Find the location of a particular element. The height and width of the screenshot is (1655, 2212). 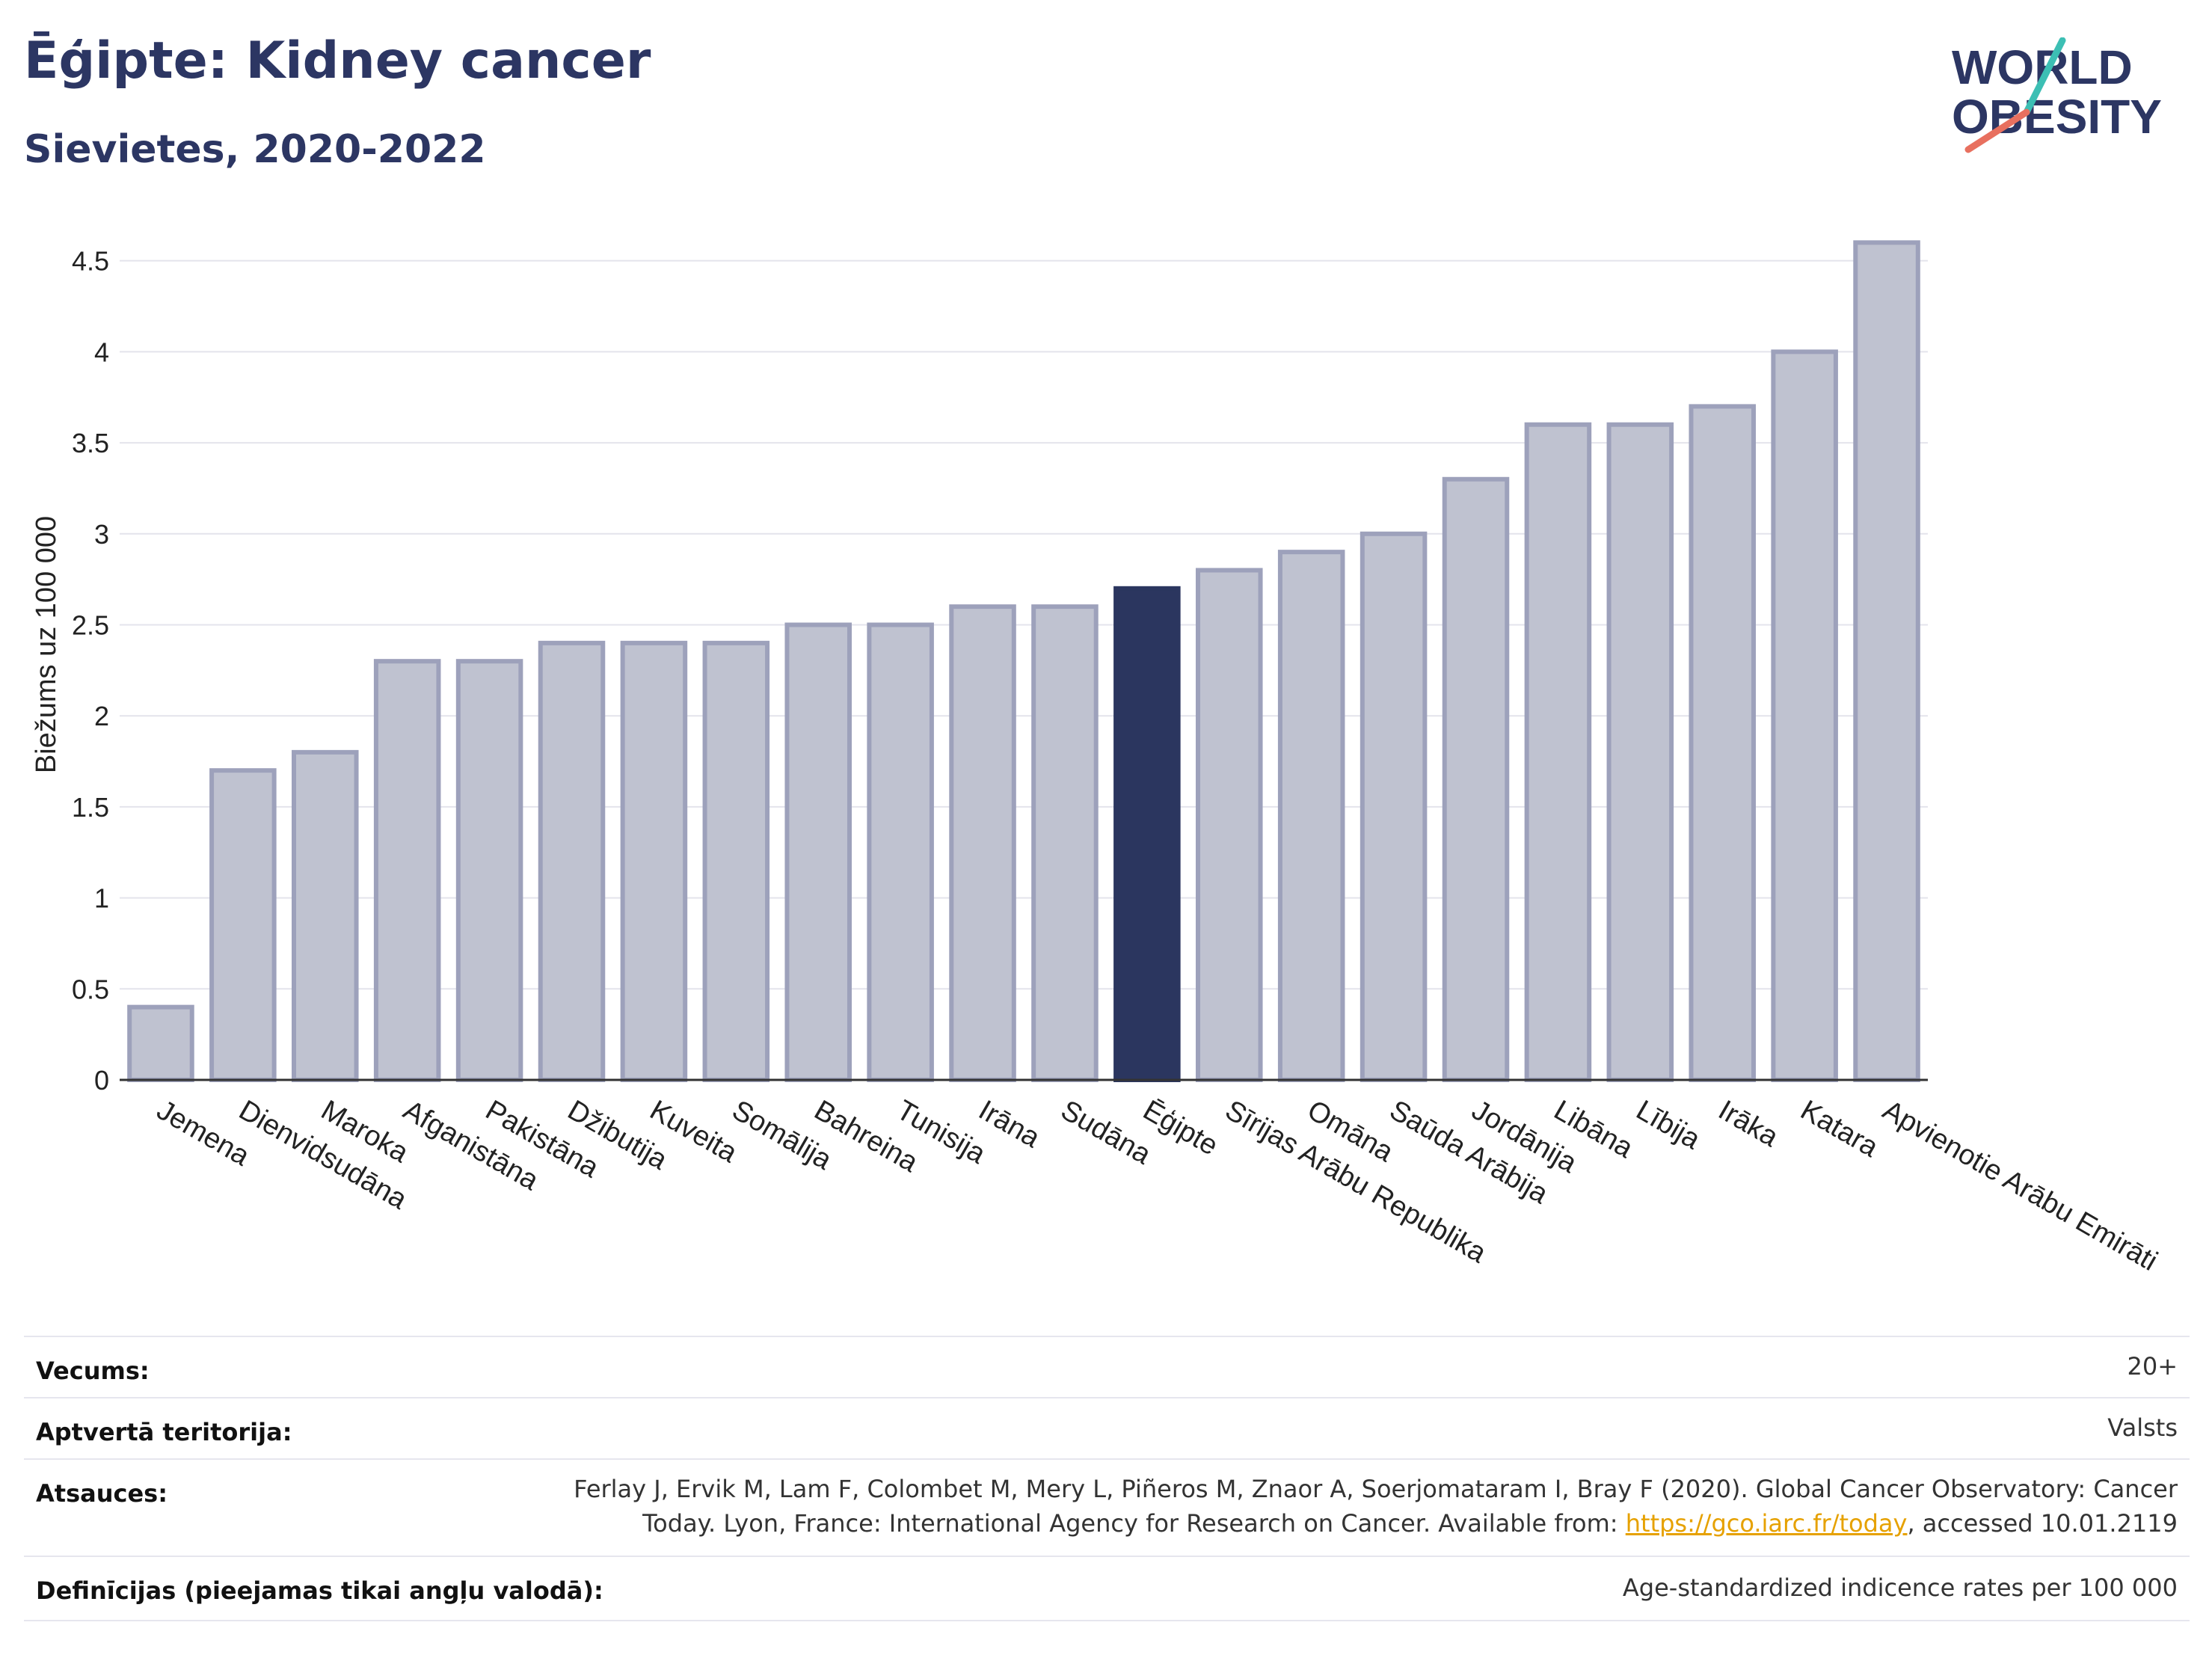

y-tick-label: 1.5 is located at coordinates (90, 807).